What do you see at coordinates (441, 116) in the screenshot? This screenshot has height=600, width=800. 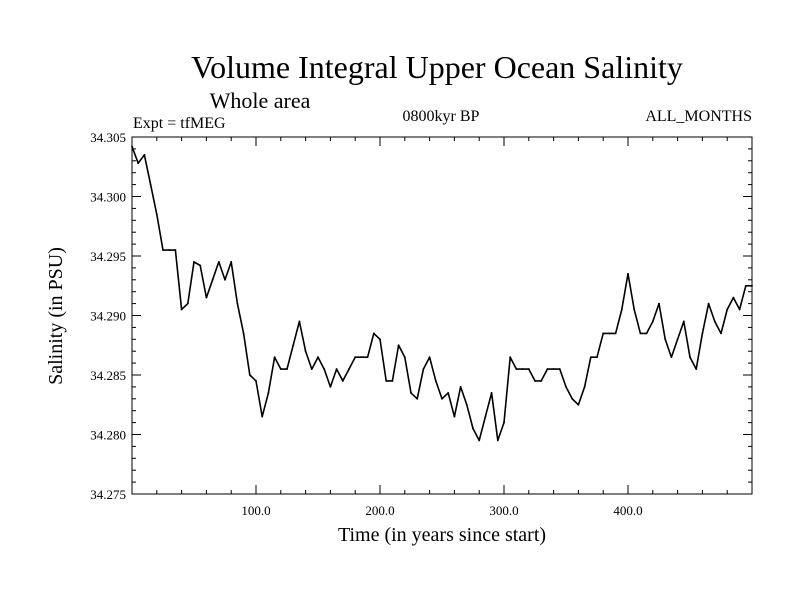 I see `period-label: 0800kyr BP` at bounding box center [441, 116].